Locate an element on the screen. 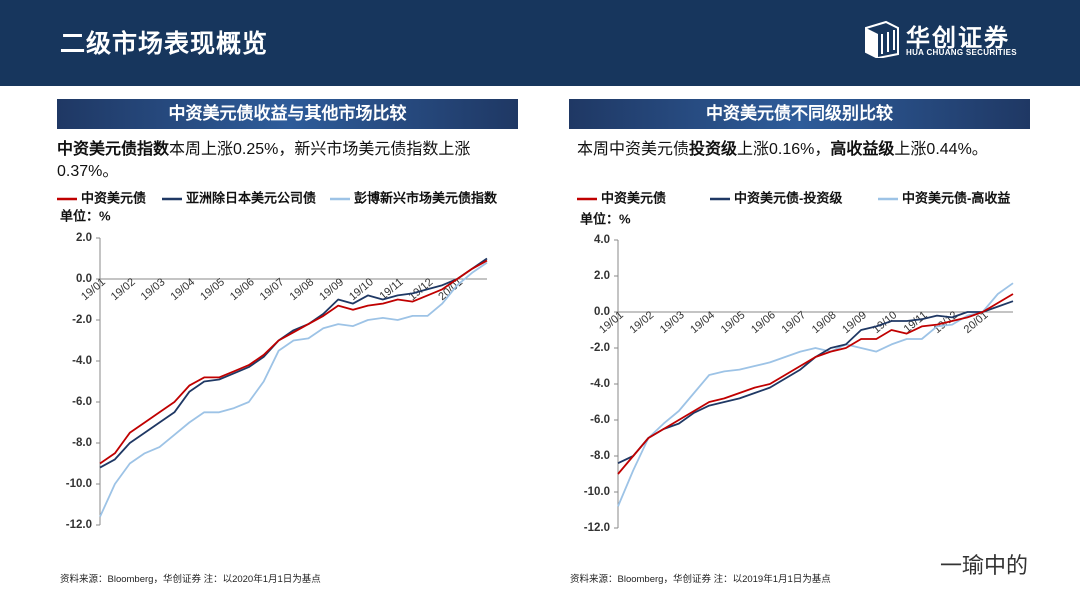 This screenshot has width=1080, height=608. watermark: 一瑜中的 is located at coordinates (984, 565).